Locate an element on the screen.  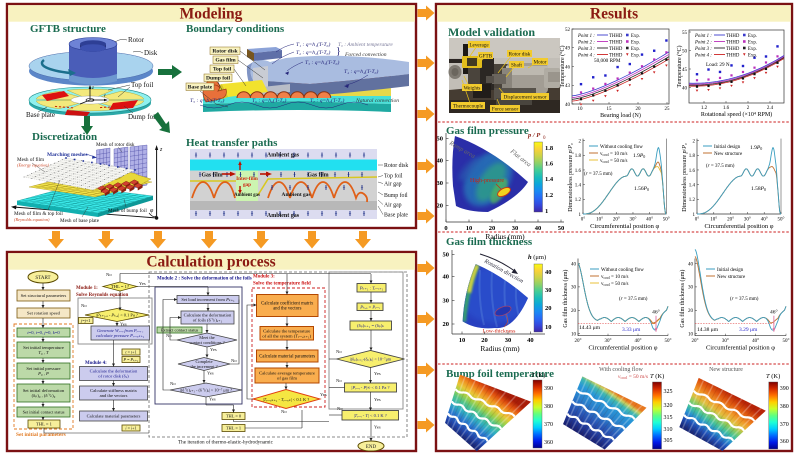
svg-text: Calculate the deformation is located at coordinates (114, 371).